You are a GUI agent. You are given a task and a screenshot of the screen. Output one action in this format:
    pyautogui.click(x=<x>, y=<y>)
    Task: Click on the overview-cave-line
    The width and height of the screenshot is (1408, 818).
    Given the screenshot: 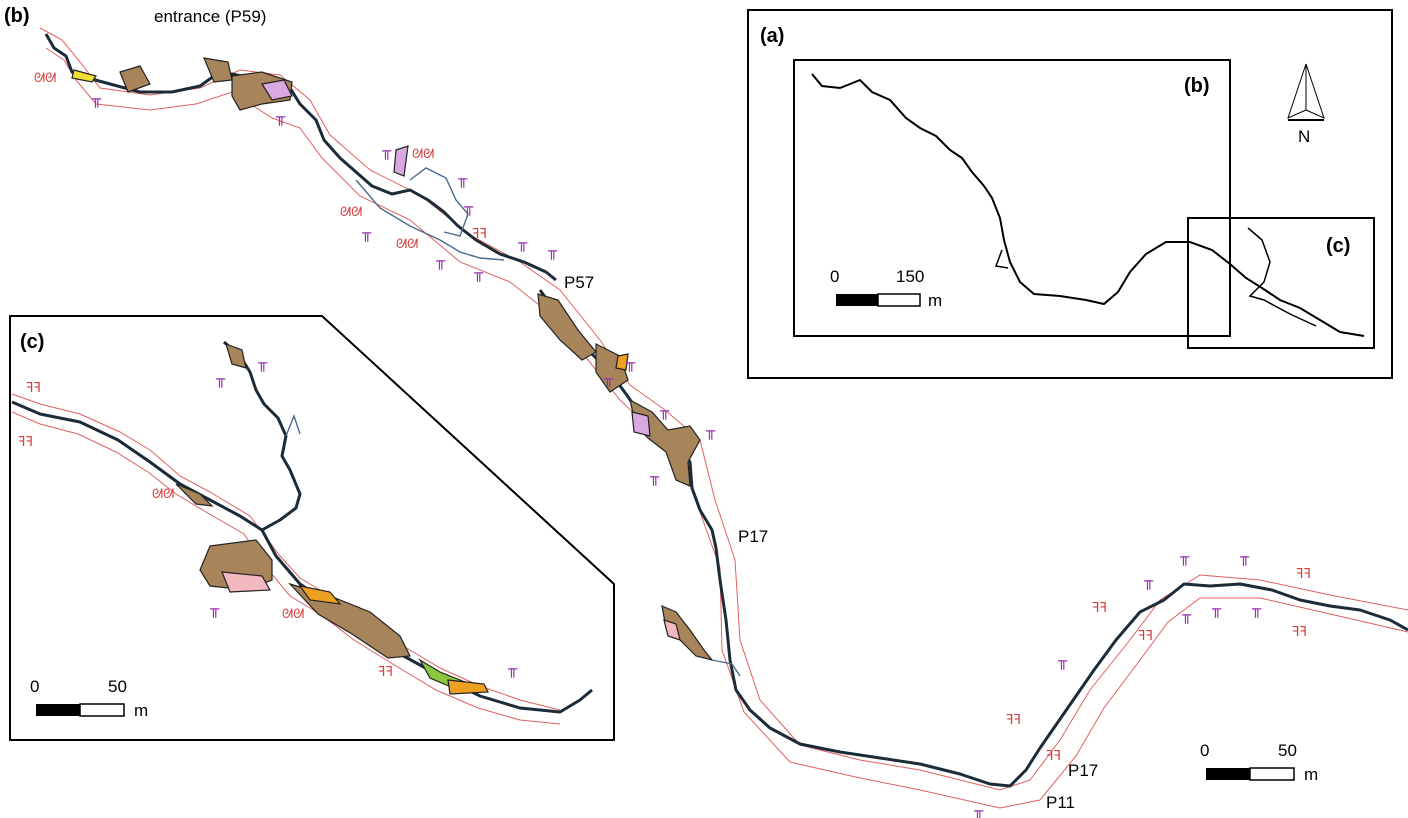 What is the action you would take?
    pyautogui.click(x=1088, y=205)
    